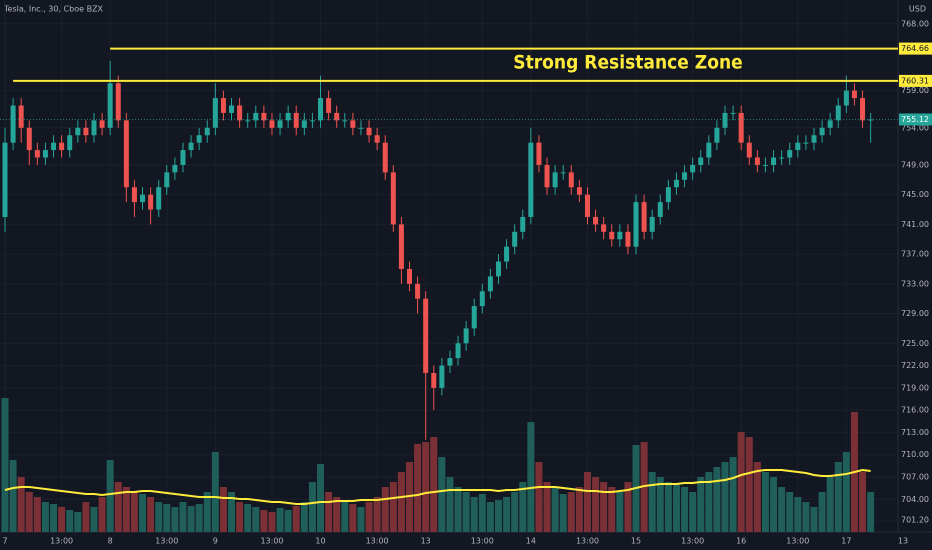  I want to click on x-tick-label: 14, so click(531, 541).